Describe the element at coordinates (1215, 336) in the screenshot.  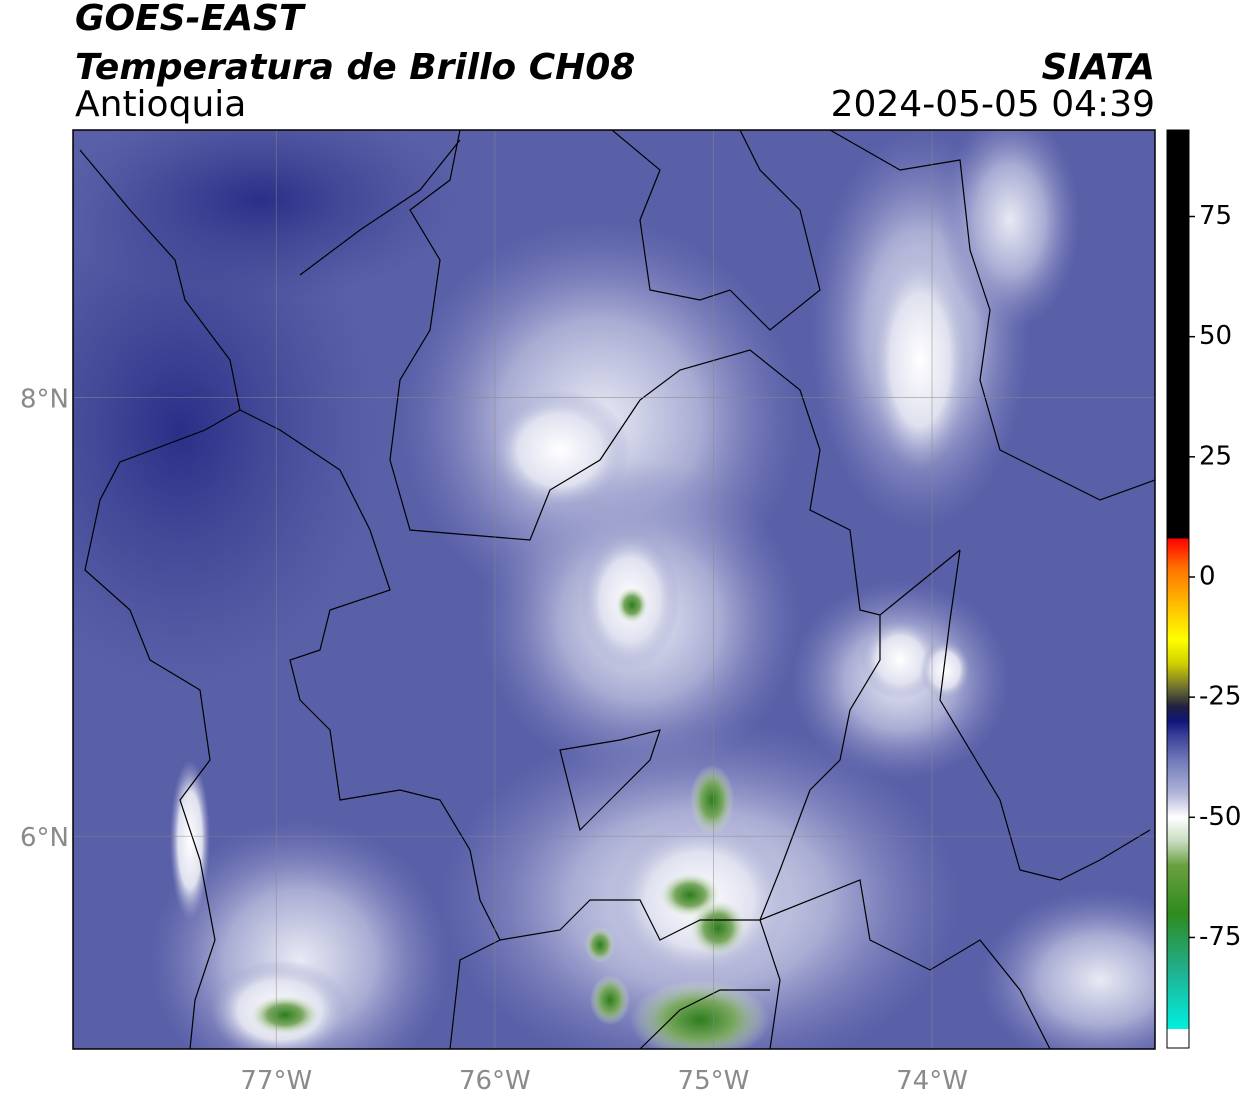
I see `colorbar-tick-label: 50` at that location.